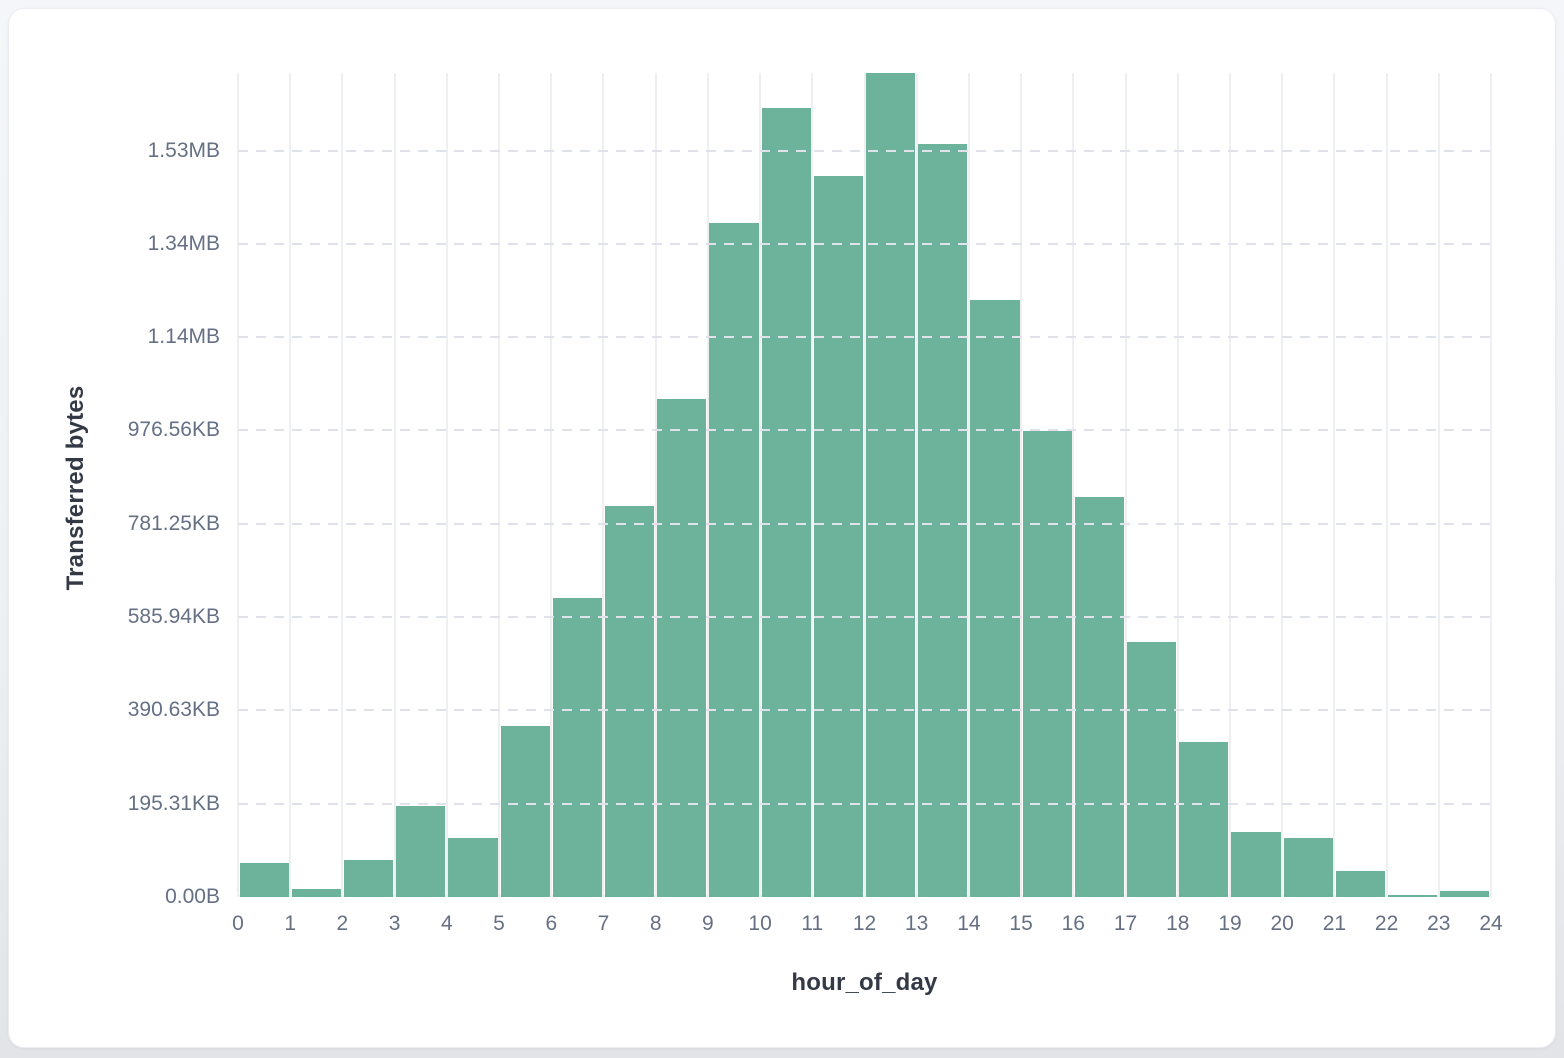  What do you see at coordinates (603, 923) in the screenshot?
I see `x-tick-label-7: 7` at bounding box center [603, 923].